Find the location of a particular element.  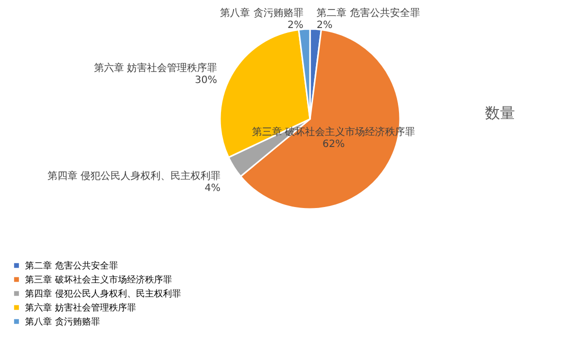

data-label: 62% is located at coordinates (333, 144).